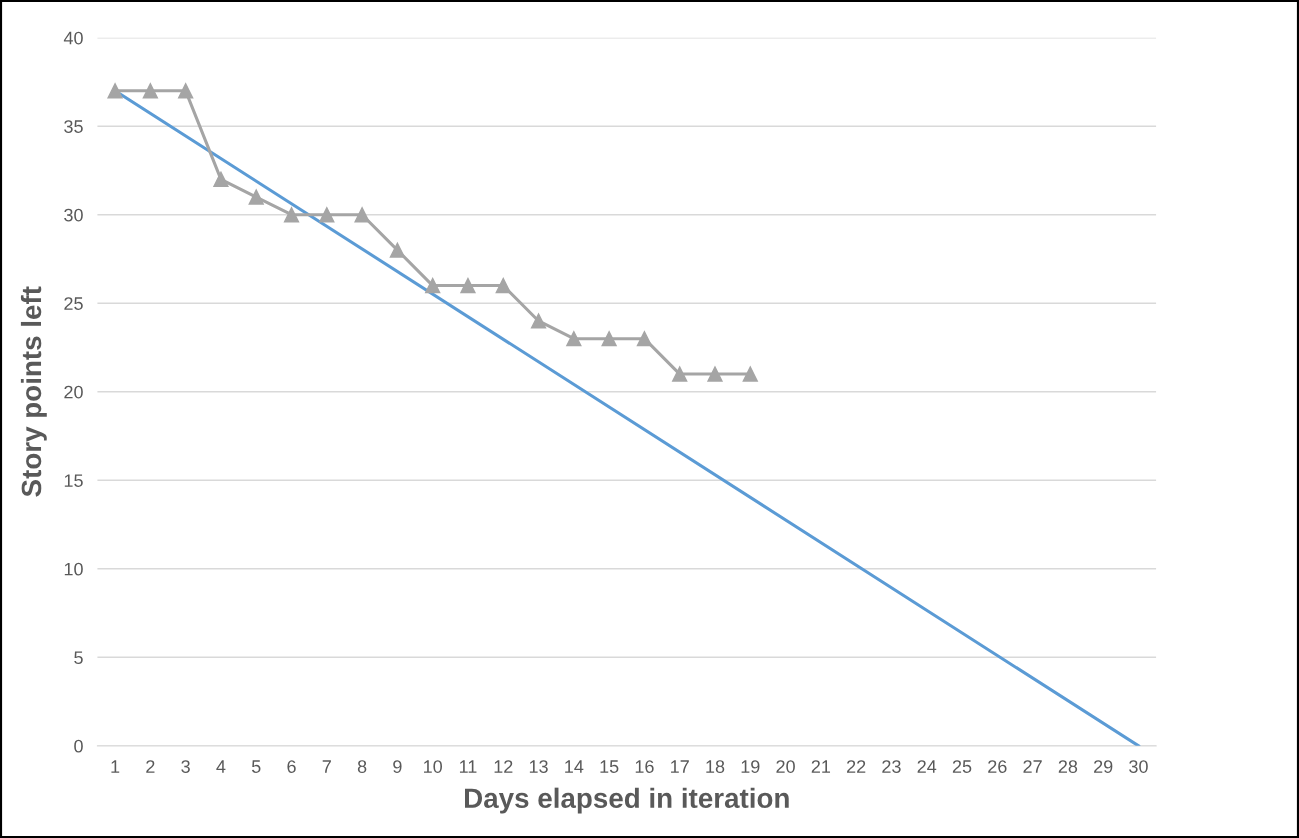  Describe the element at coordinates (574, 766) in the screenshot. I see `x-tick-label: 14` at that location.